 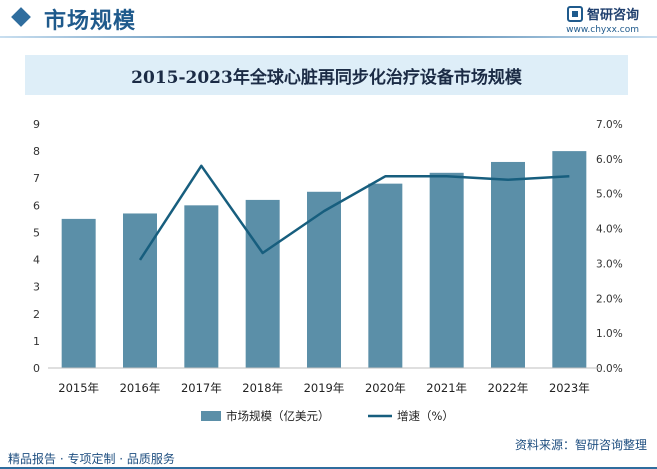 What do you see at coordinates (78, 293) in the screenshot?
I see `bar-2015年` at bounding box center [78, 293].